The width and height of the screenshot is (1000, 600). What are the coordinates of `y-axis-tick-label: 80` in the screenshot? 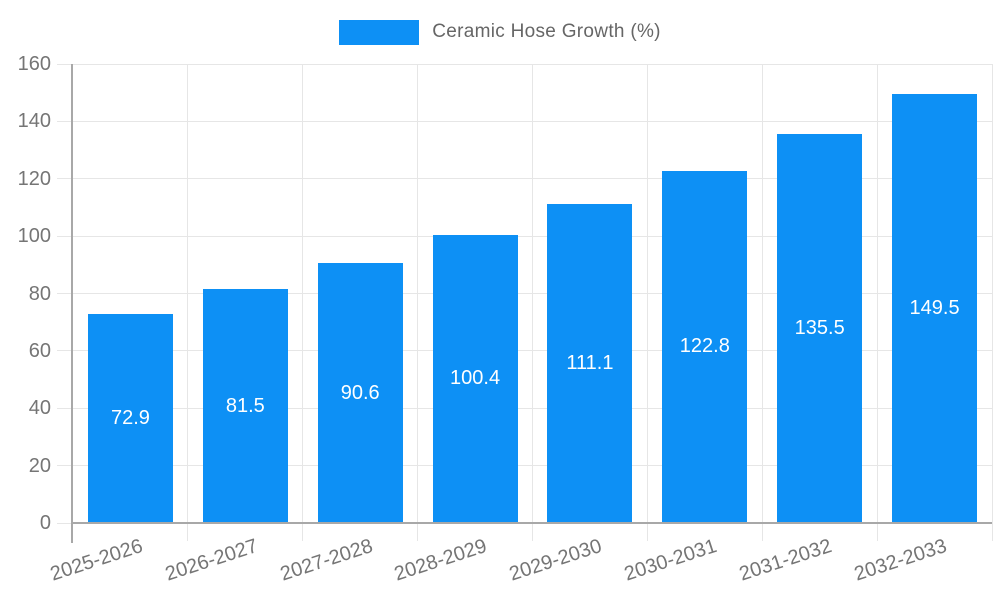 It's located at (39, 293).